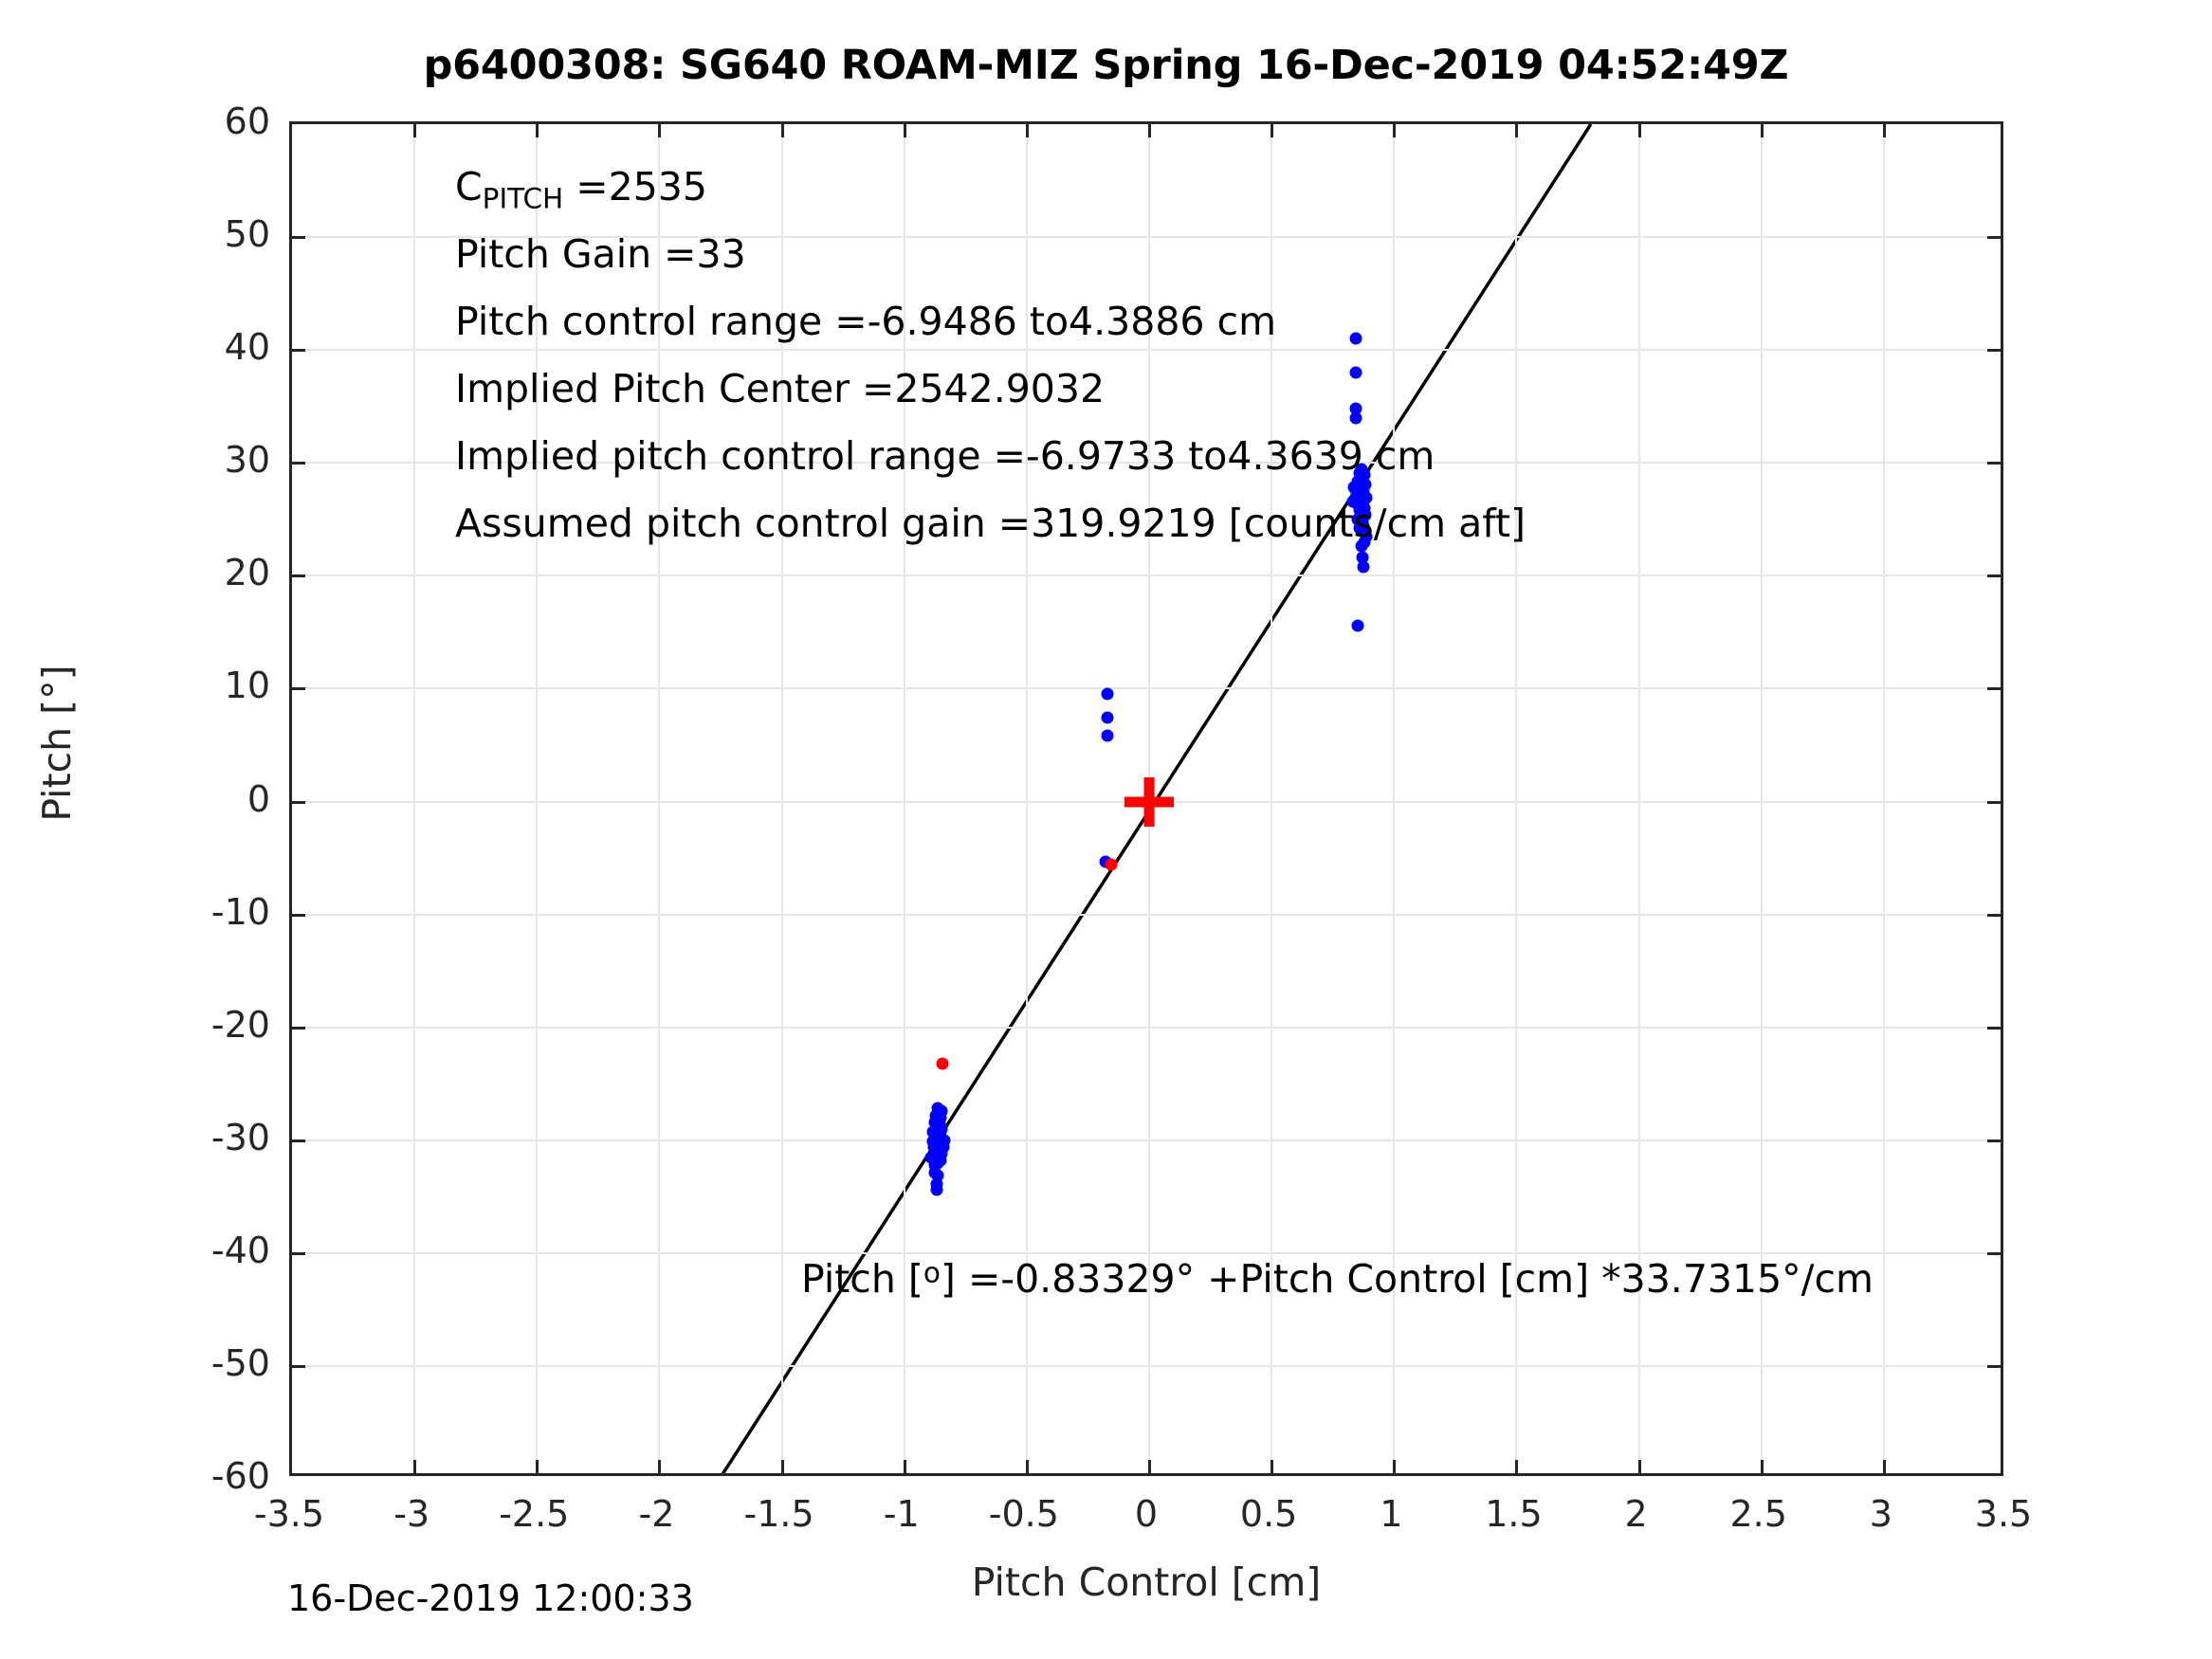 This screenshot has height=1659, width=2212. I want to click on degree-superscript: o, so click(932, 1272).